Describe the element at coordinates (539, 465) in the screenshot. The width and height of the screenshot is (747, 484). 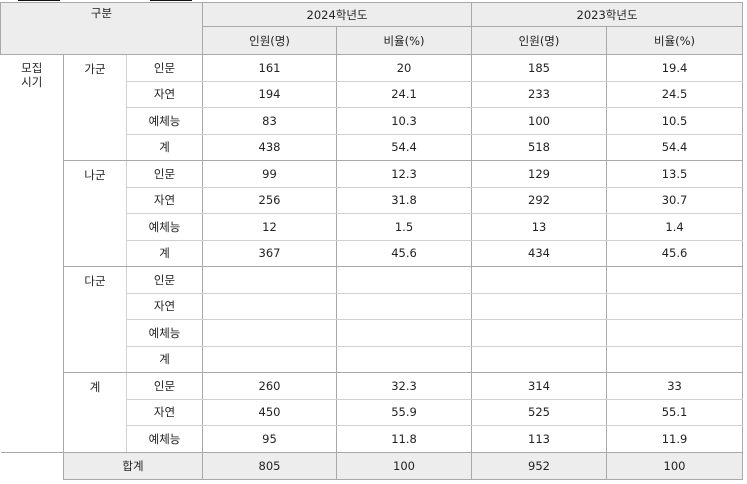
I see `total-count-2023: 952` at that location.